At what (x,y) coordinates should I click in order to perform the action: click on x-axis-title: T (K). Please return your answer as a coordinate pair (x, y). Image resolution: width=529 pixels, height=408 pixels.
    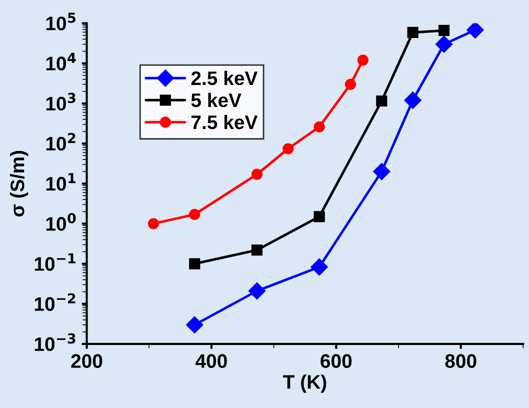
    Looking at the image, I should click on (304, 383).